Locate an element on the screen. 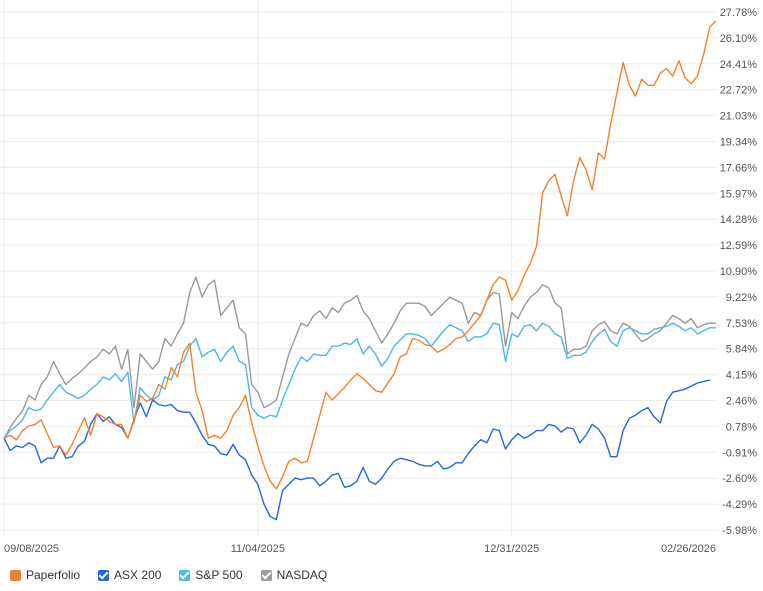 Image resolution: width=763 pixels, height=591 pixels. x-tick-label: 09/08/2025 is located at coordinates (31, 549).